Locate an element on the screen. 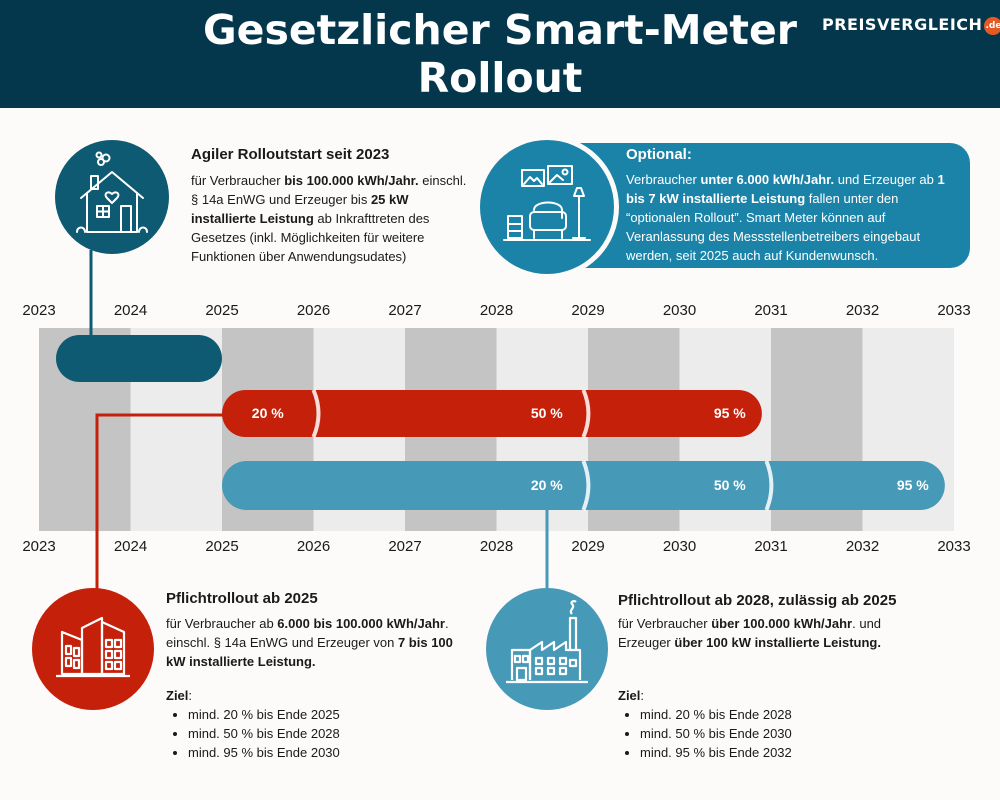  text-segment: Verbraucher is located at coordinates (663, 179).